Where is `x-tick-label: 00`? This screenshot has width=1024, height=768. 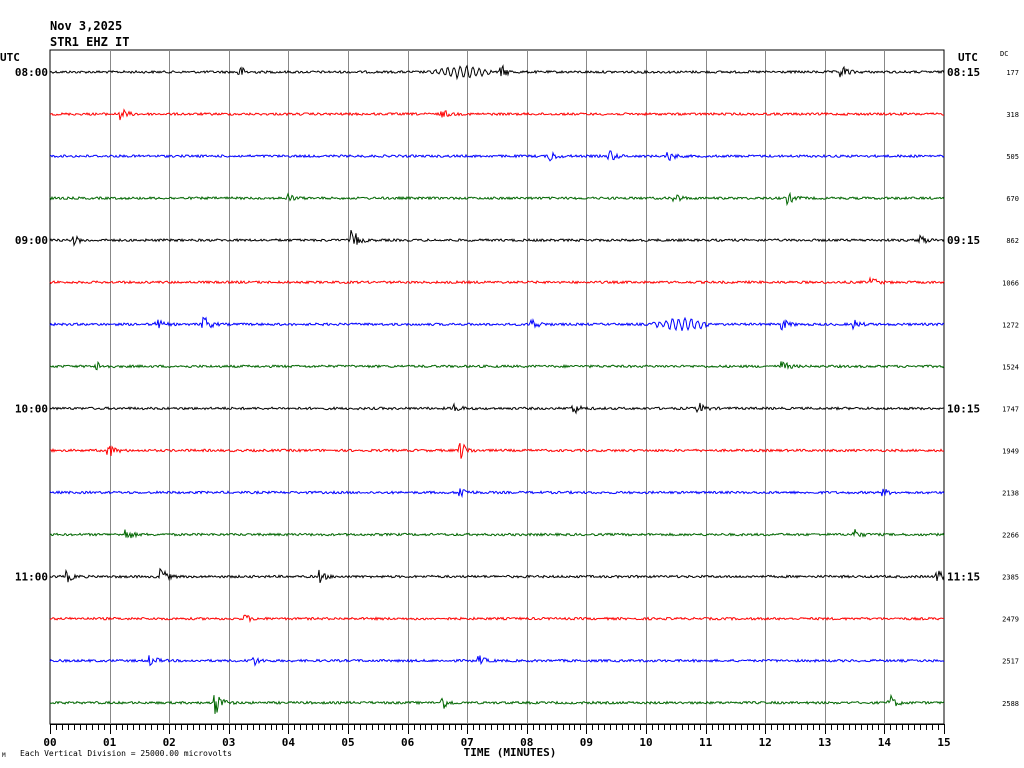 x-tick-label: 00 is located at coordinates (49, 742).